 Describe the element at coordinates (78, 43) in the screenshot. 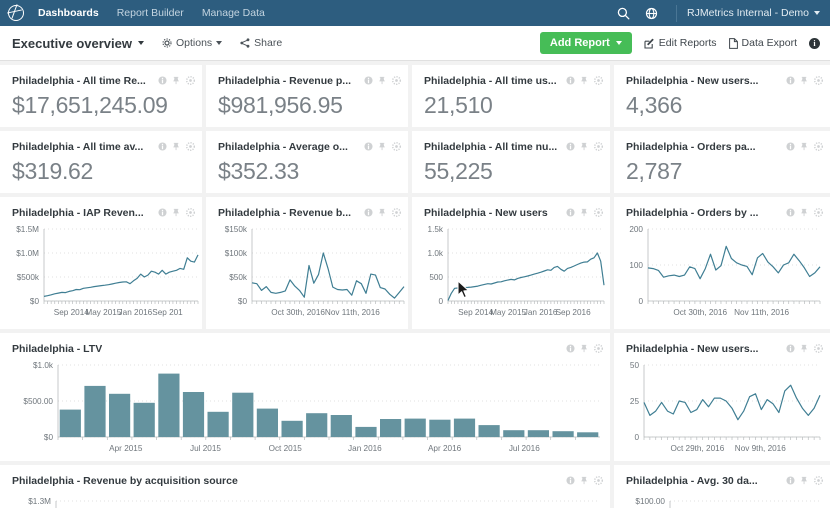

I see `dashboard-title-menu: Executive overview` at that location.